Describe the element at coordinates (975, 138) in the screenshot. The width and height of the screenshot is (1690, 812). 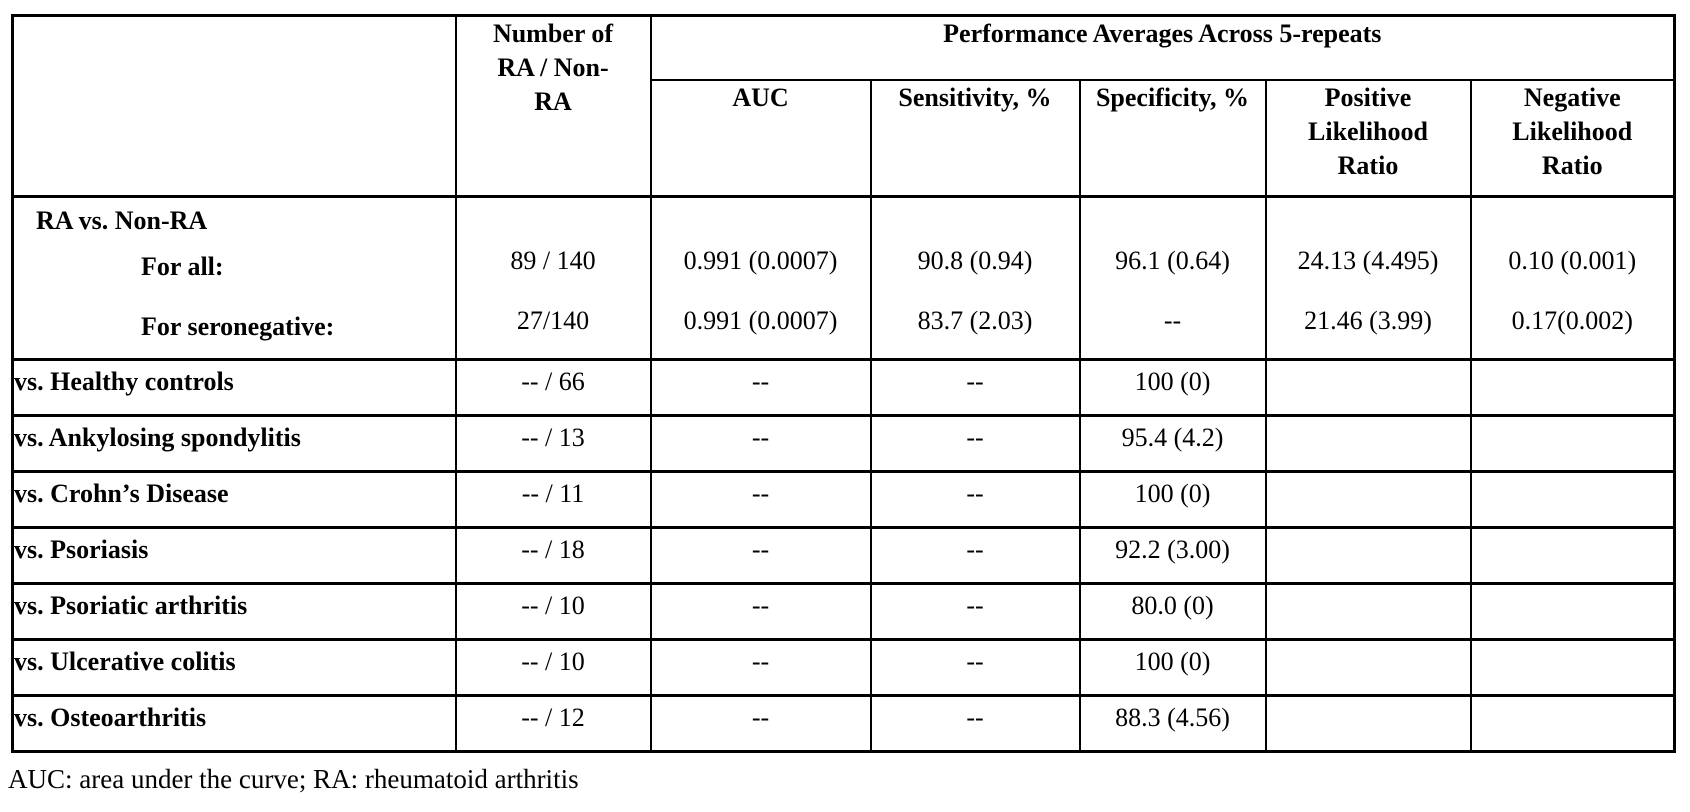
I see `column-header-sensitivity: Sensitivity, %` at that location.